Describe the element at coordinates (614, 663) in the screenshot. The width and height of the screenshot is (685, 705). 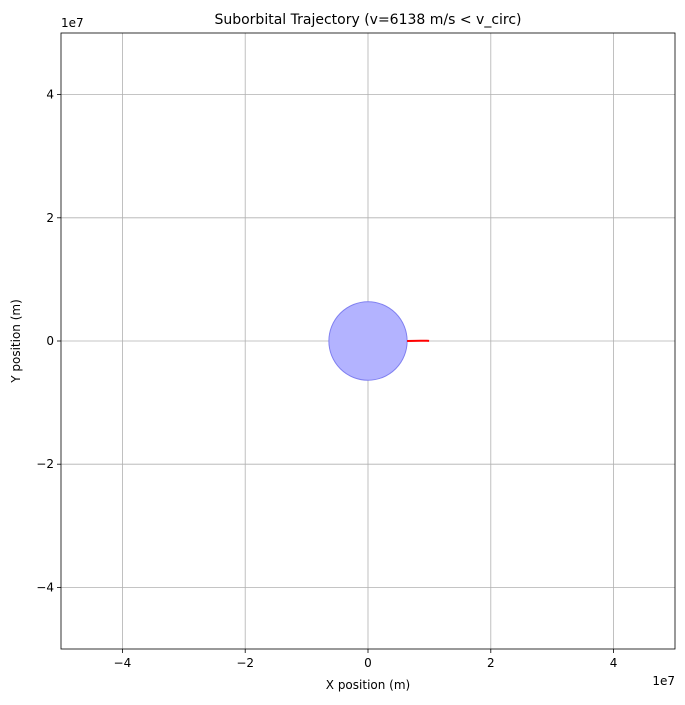
I see `x-tick-label: 4` at that location.